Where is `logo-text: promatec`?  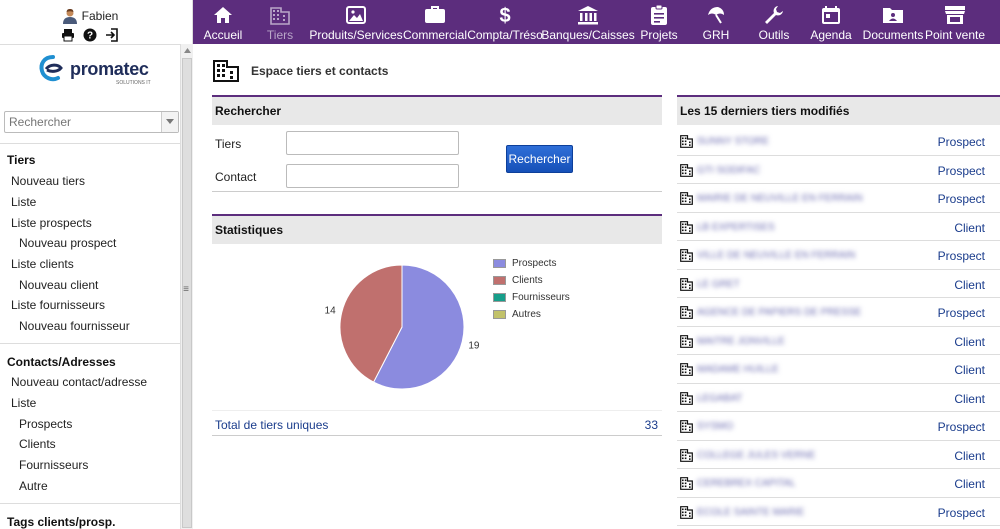
logo-text: promatec is located at coordinates (109, 69).